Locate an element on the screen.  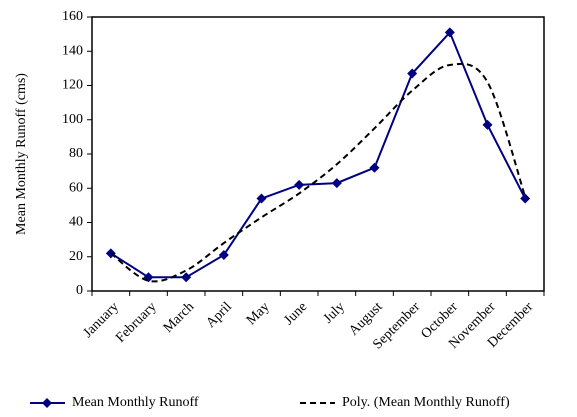
y-tick-label: 140 is located at coordinates (72, 50).